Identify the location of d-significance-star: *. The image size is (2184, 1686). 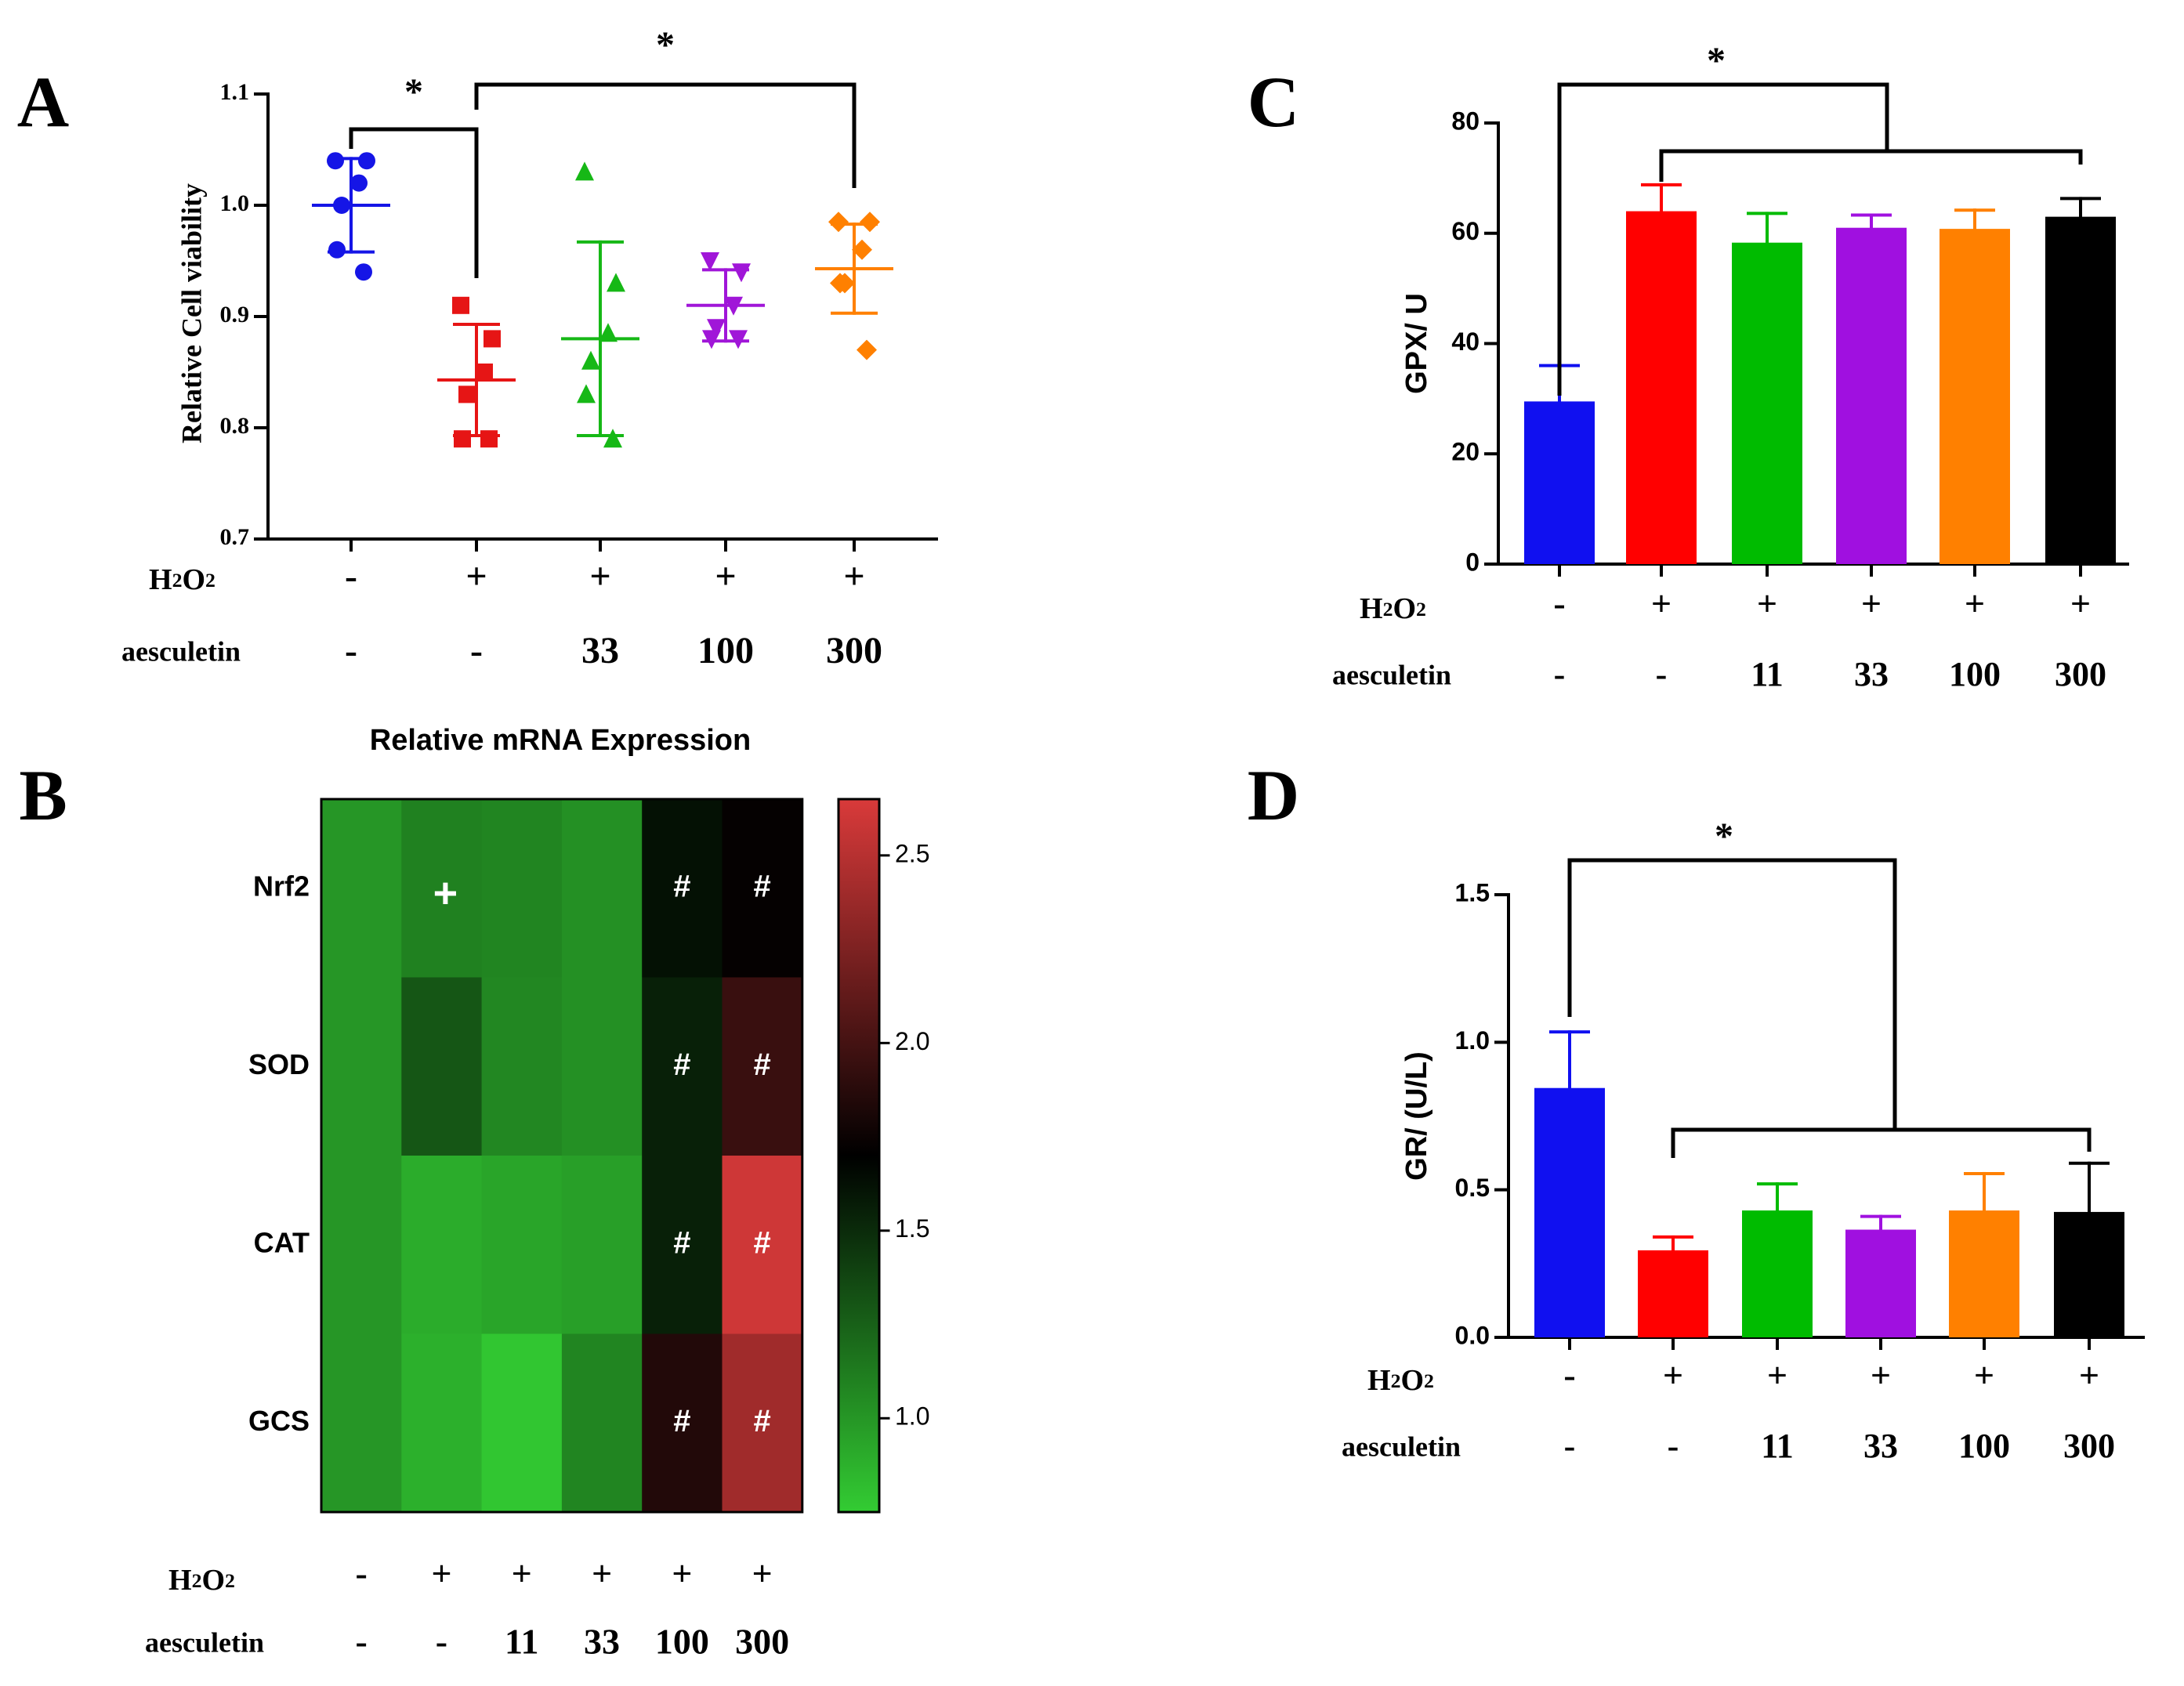
(1724, 836).